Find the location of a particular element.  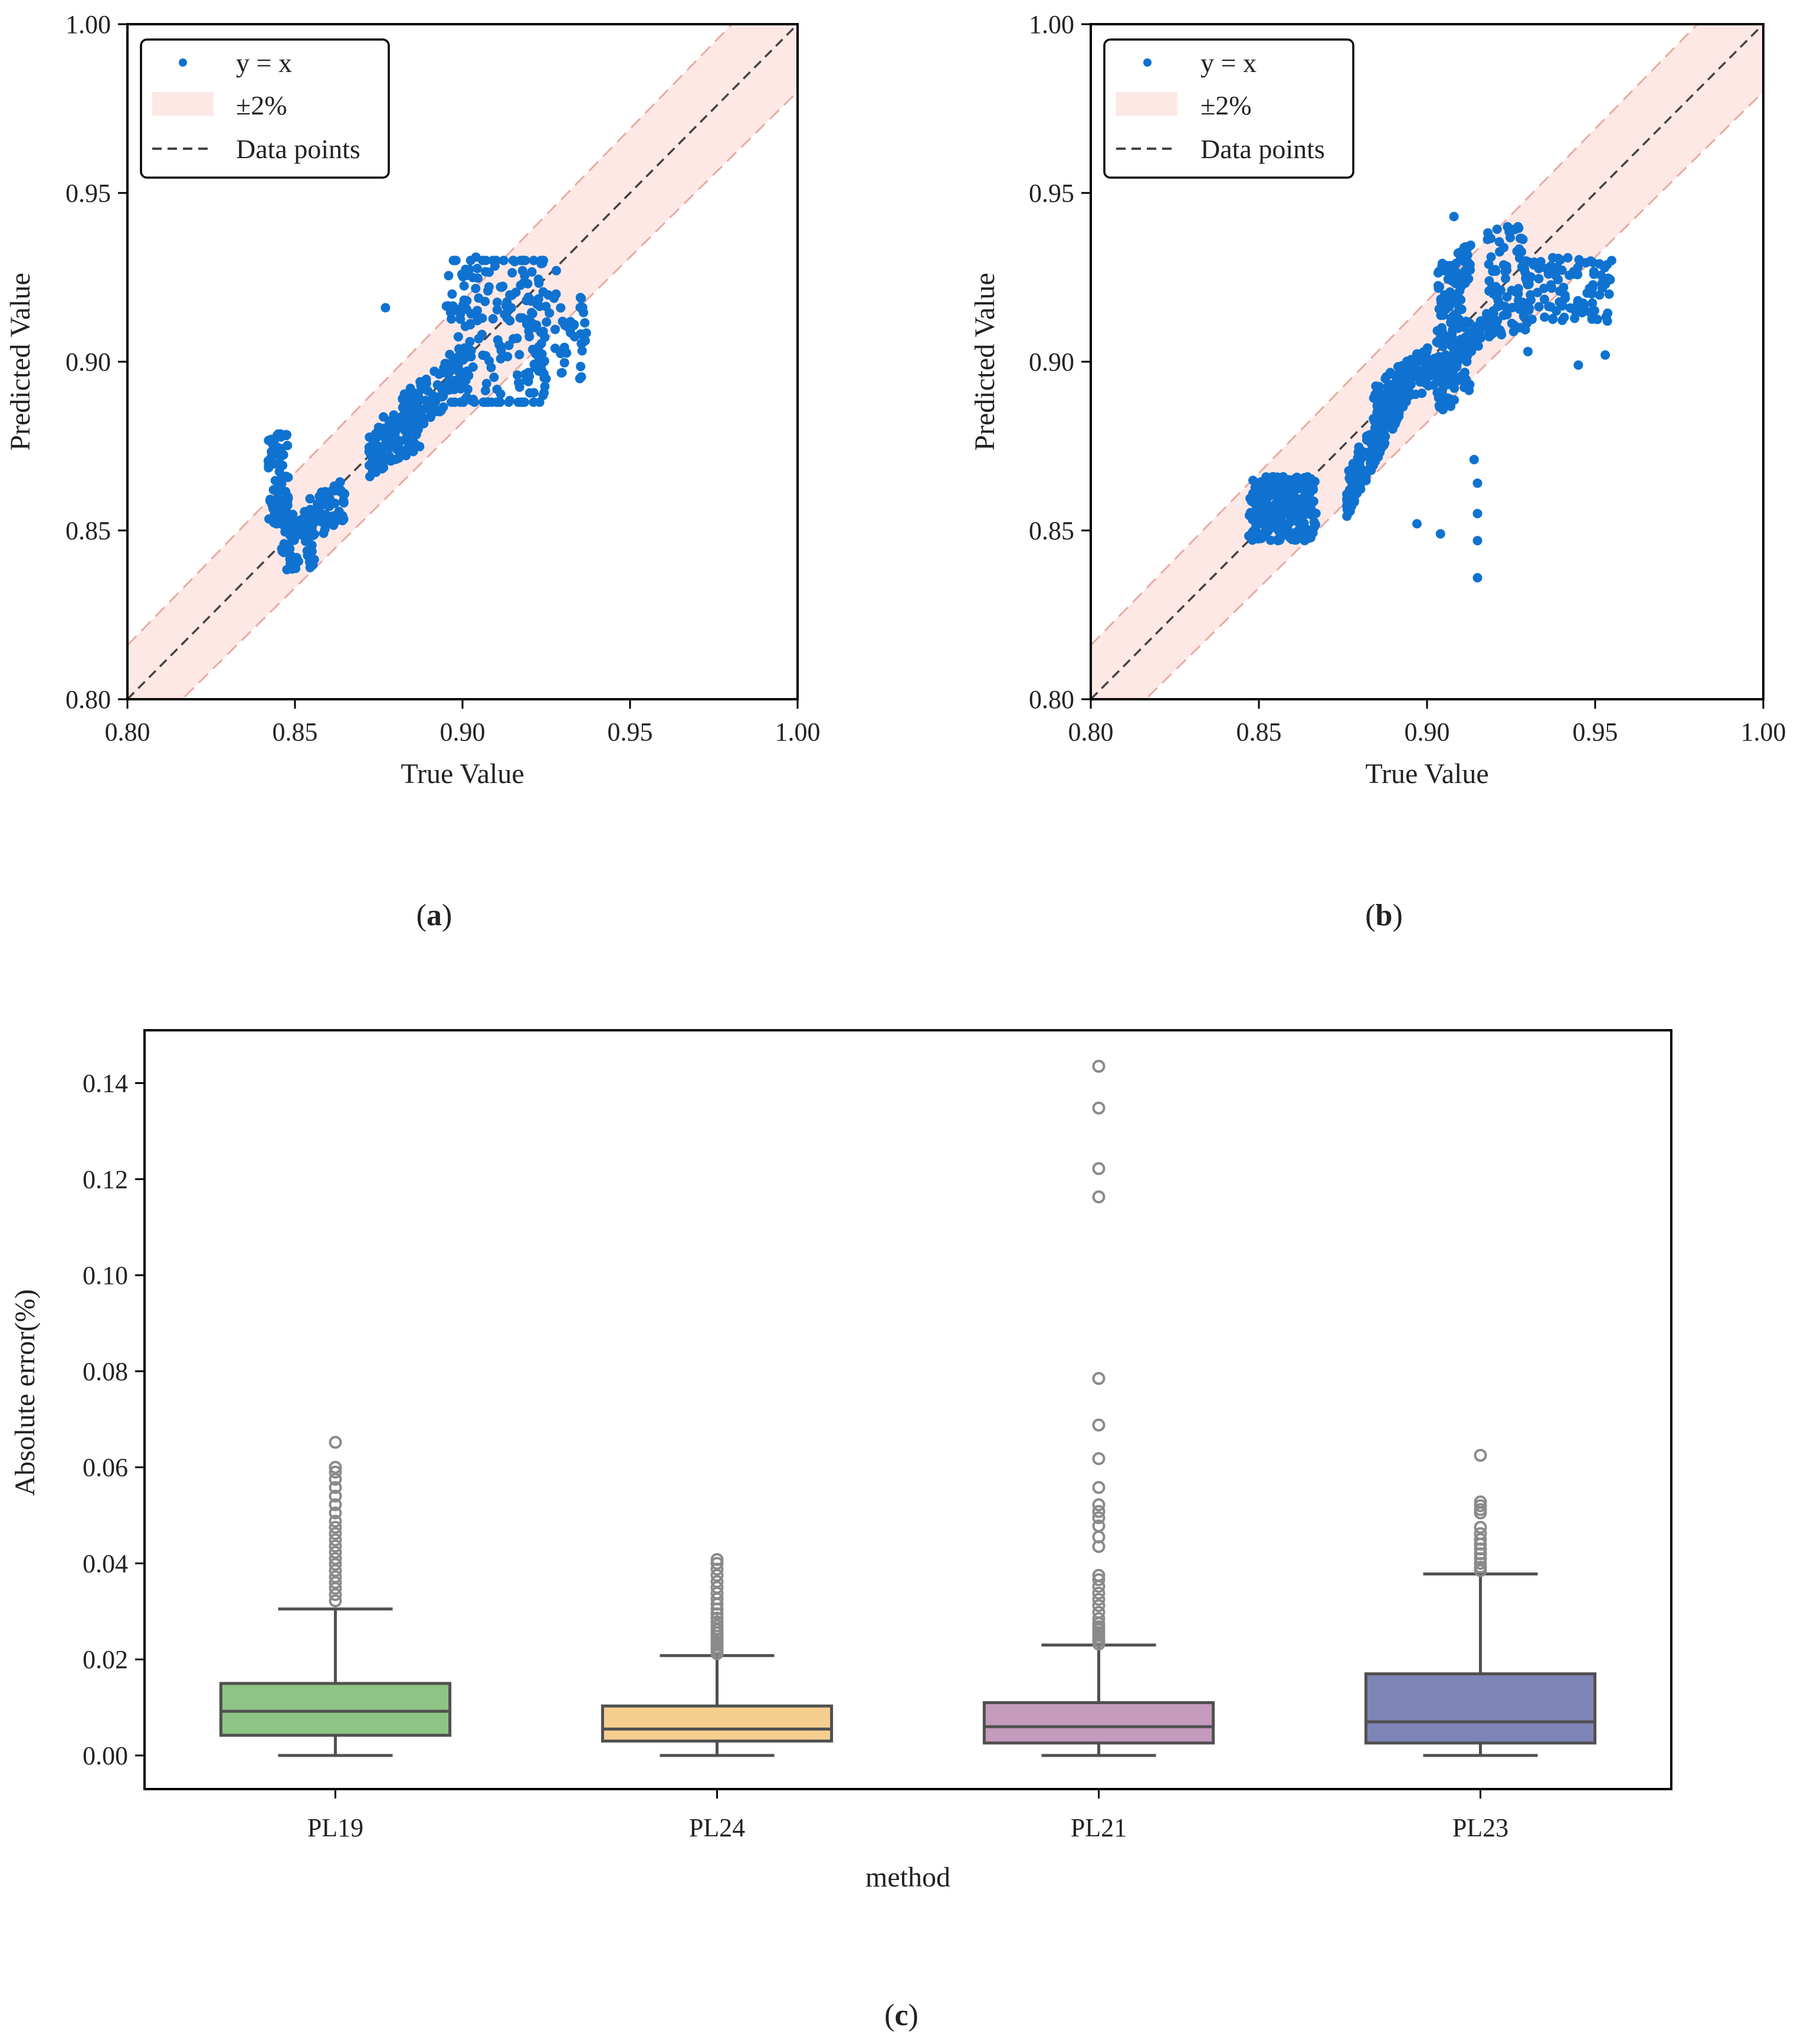

legend-label-band-b: ±2% is located at coordinates (1226, 105).